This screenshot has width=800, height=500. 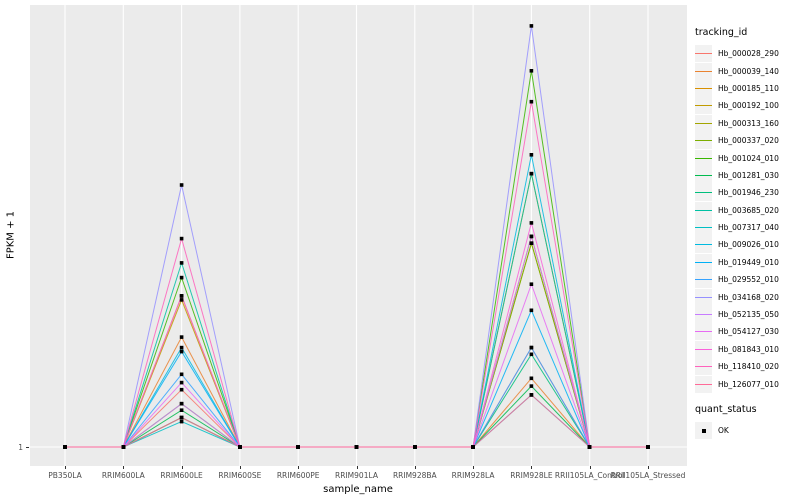 I want to click on legend-item-label: Hb_009026_010, so click(x=748, y=245).